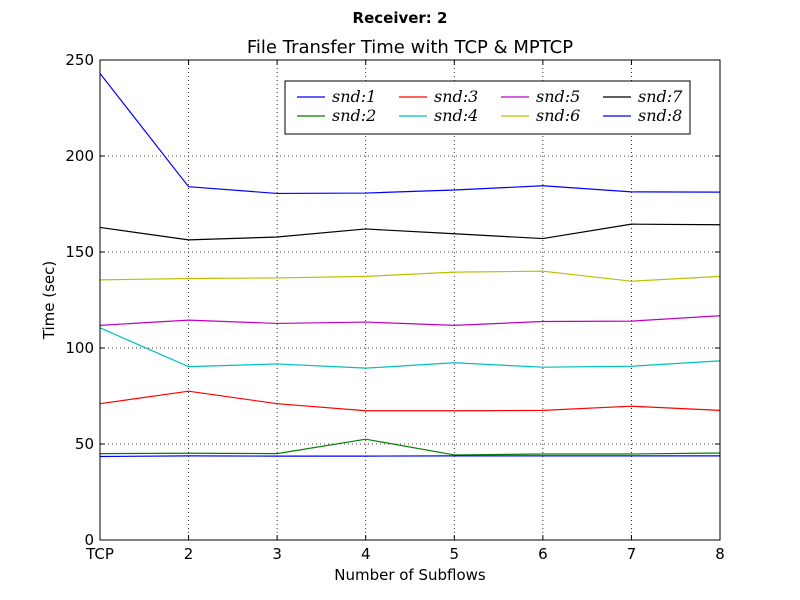 Image resolution: width=800 pixels, height=600 pixels. Describe the element at coordinates (189, 554) in the screenshot. I see `x-tick-label: 2` at that location.